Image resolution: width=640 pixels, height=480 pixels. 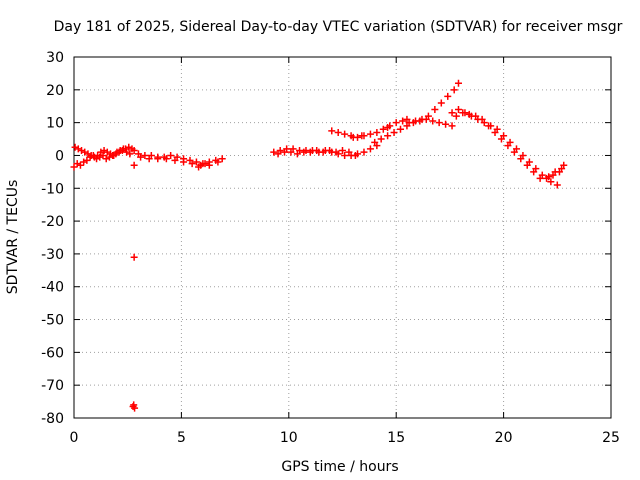 I want to click on y-tick-label: 30, so click(x=55, y=58).